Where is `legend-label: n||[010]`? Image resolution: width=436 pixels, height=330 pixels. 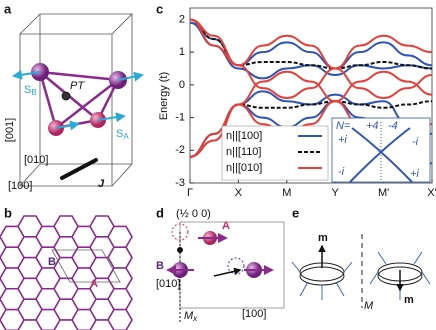 legend-label: n||[010] is located at coordinates (244, 168).